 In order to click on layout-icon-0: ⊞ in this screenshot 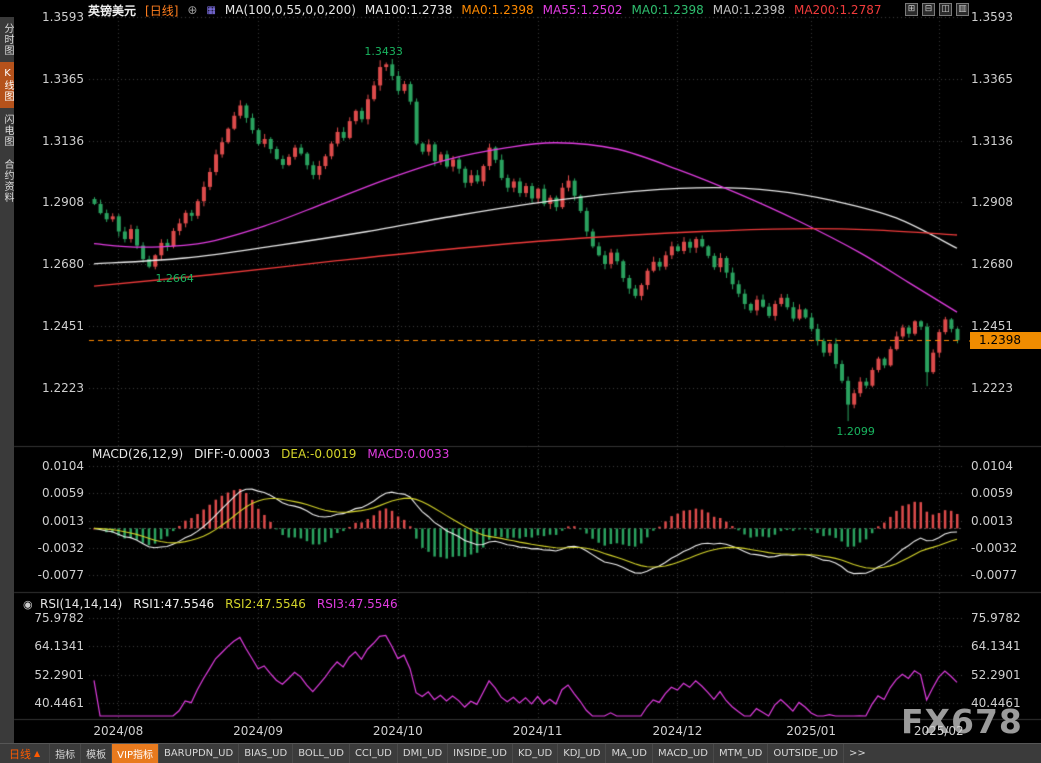, I will do `click(911, 9)`.